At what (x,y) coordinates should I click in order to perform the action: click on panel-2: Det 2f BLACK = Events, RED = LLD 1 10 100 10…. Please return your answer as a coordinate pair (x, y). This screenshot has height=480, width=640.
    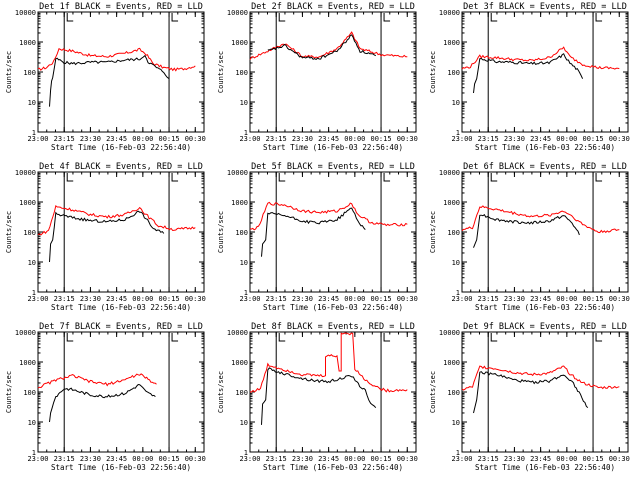
    Looking at the image, I should click on (317, 77).